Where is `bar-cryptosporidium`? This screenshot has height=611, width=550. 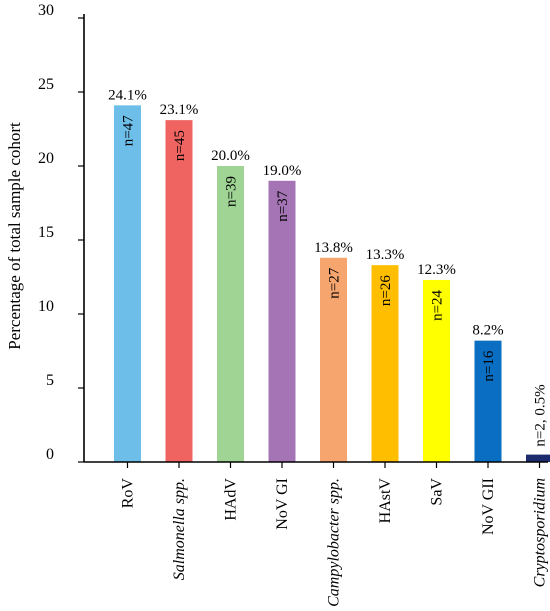 bar-cryptosporidium is located at coordinates (538, 458).